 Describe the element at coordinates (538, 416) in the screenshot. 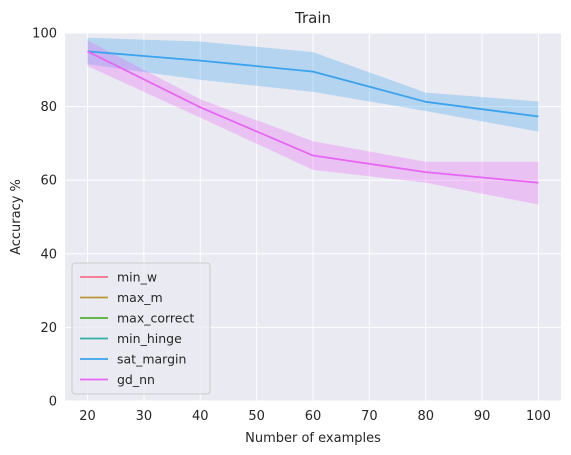

I see `x-tick-label: 100` at that location.